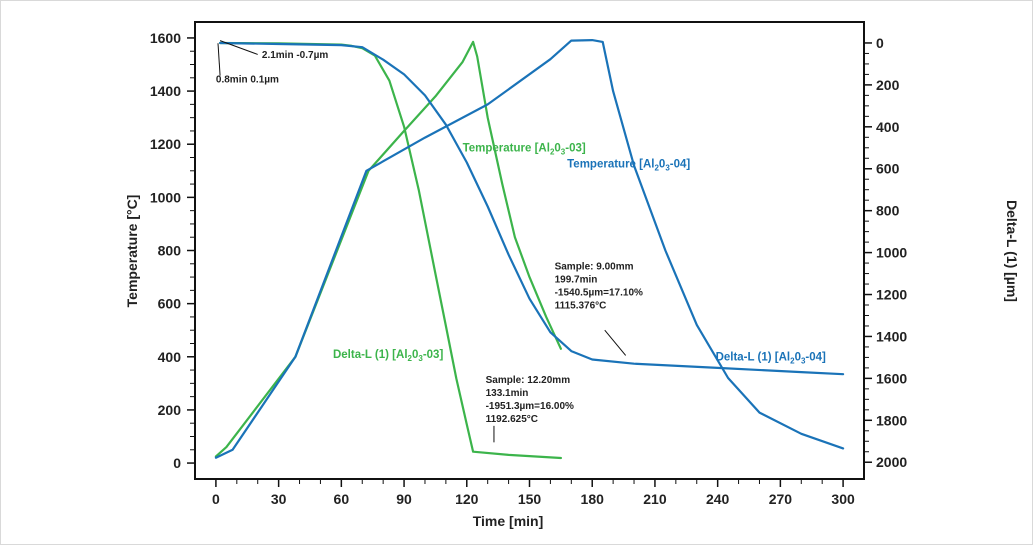  What do you see at coordinates (279, 499) in the screenshot?
I see `x-tick-label: 30` at bounding box center [279, 499].